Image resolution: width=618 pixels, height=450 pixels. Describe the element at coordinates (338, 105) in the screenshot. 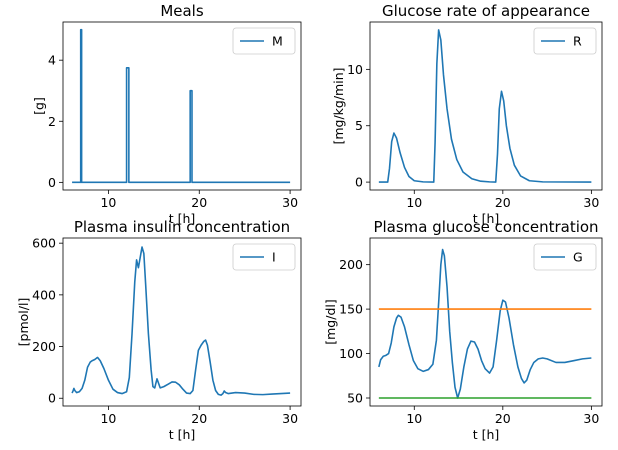

I see `y-axis-label: [mg/kg/min]` at that location.